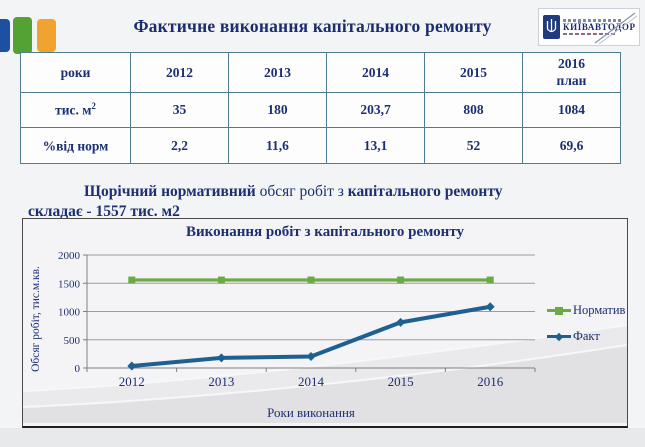 This screenshot has width=645, height=447. I want to click on legend-label: Факт, so click(586, 336).